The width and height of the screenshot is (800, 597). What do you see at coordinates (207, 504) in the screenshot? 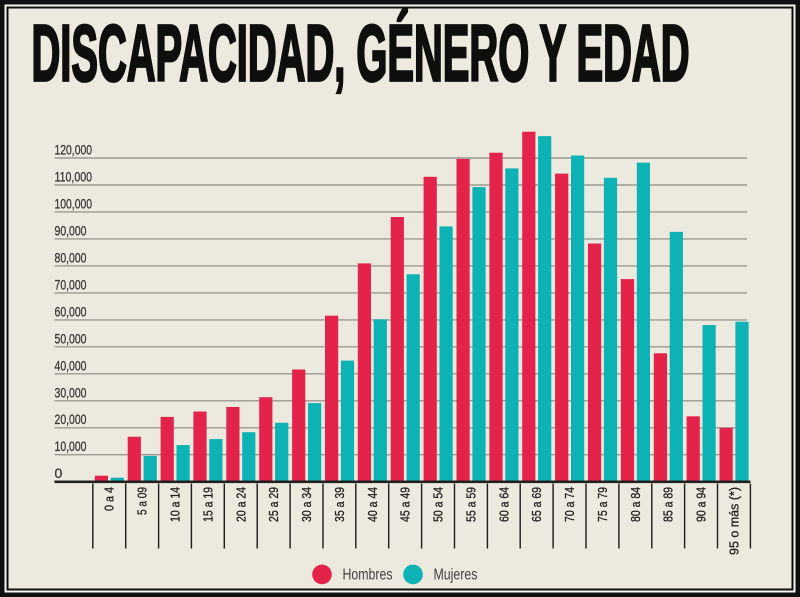
I see `svg-text: 15 a 19` at bounding box center [207, 504].